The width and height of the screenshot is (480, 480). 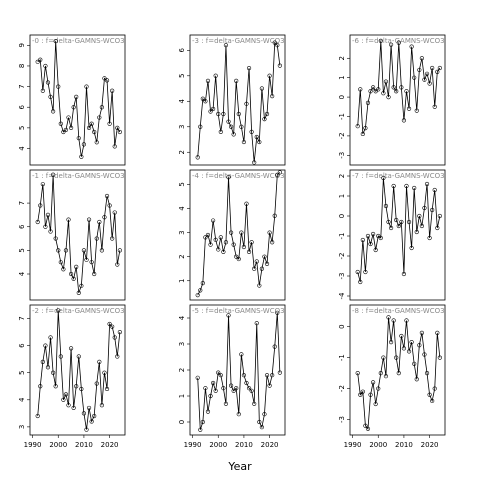 I want to click on panel-title: -3 : f=delta-GAMNS-WCO3-, so click(x=240, y=41).